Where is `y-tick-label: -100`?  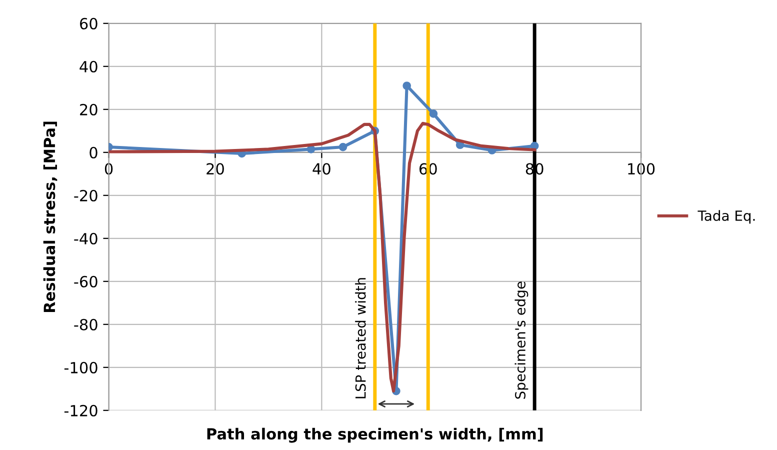 y-tick-label: -100 is located at coordinates (81, 368).